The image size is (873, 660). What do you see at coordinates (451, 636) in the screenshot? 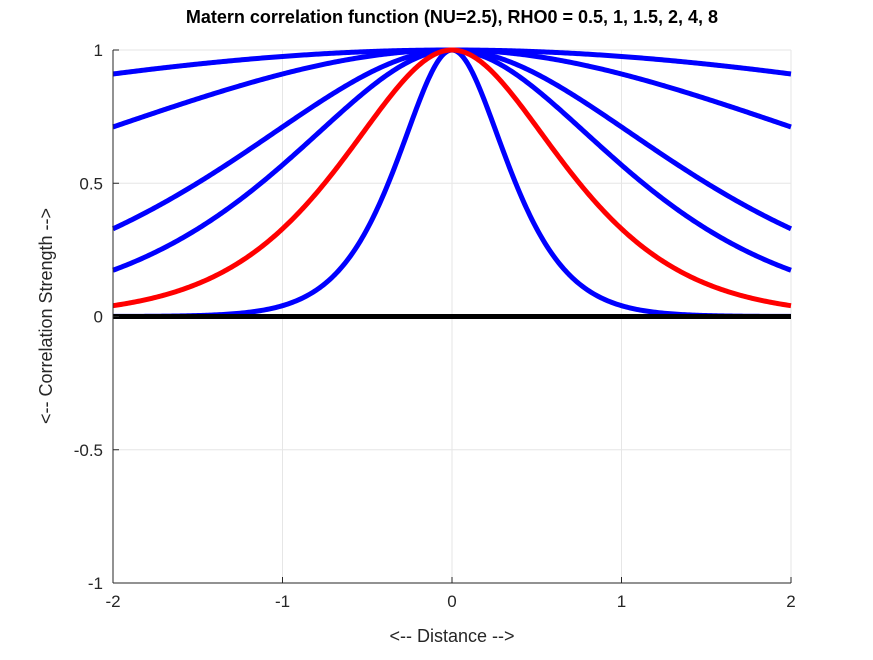
I see `x-axis-label: <-- Distance -->` at bounding box center [451, 636].